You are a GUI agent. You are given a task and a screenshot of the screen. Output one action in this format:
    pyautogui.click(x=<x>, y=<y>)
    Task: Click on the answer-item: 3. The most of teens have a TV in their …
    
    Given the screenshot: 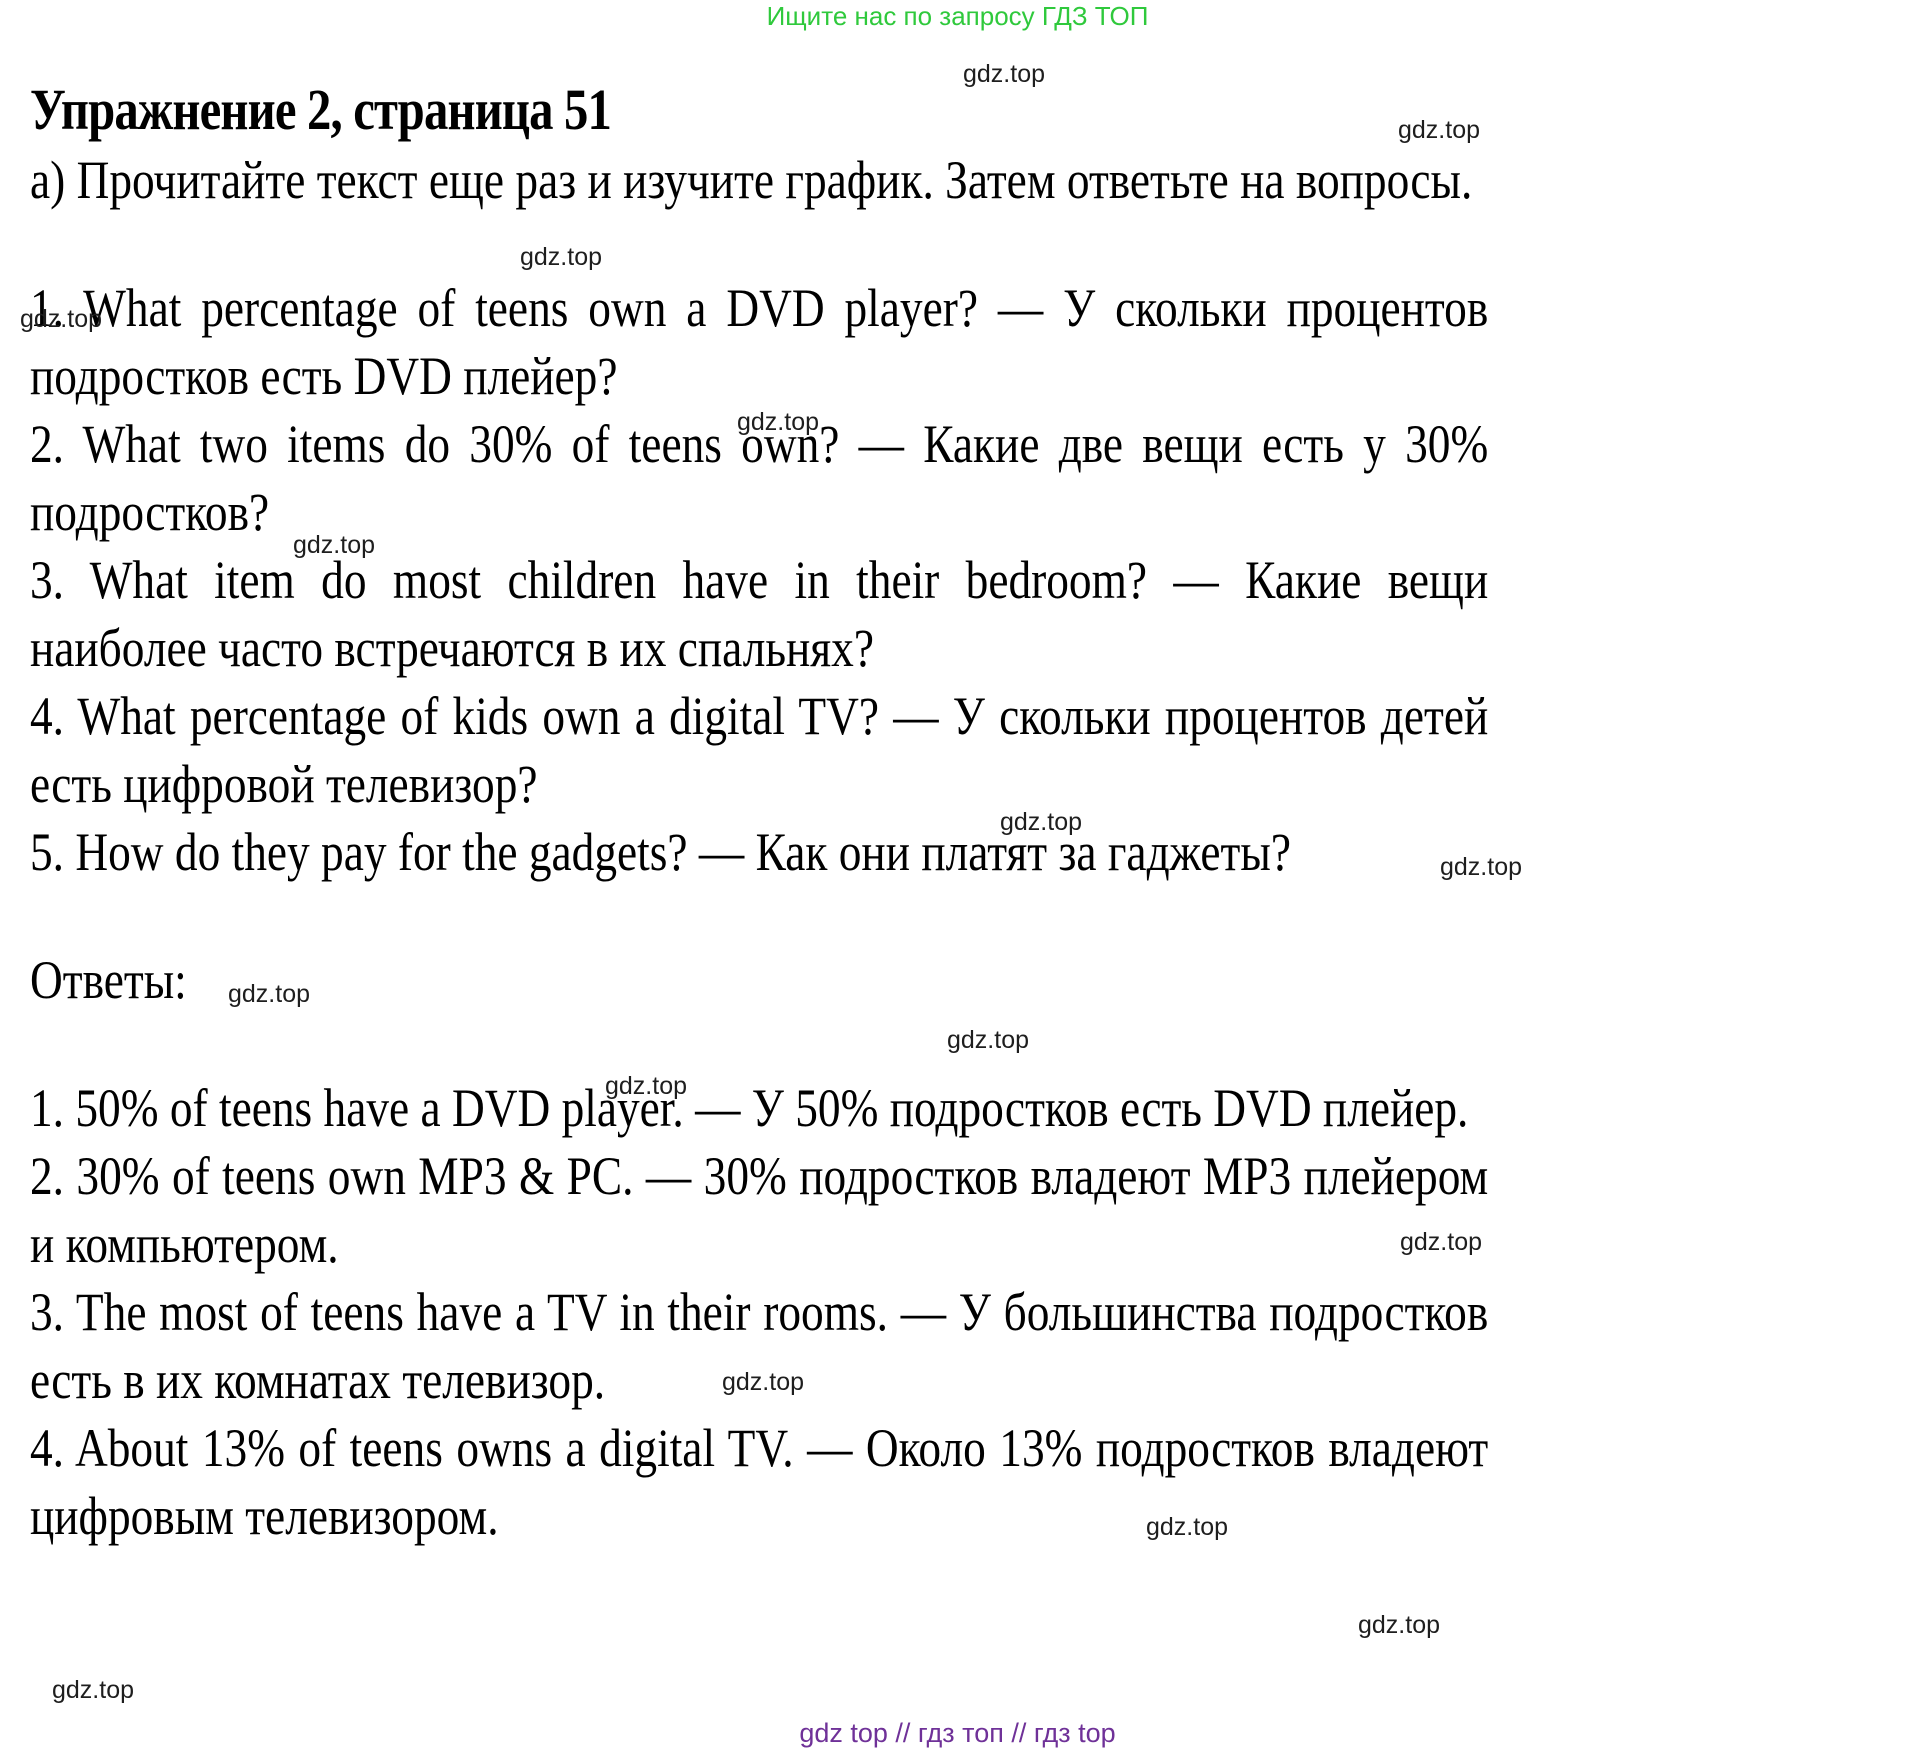 What is the action you would take?
    pyautogui.click(x=759, y=1346)
    